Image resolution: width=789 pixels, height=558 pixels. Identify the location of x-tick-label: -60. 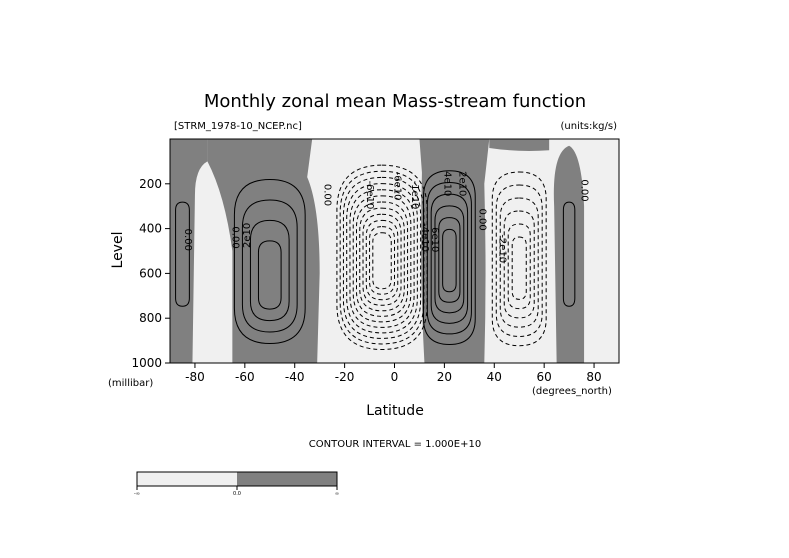
(245, 377).